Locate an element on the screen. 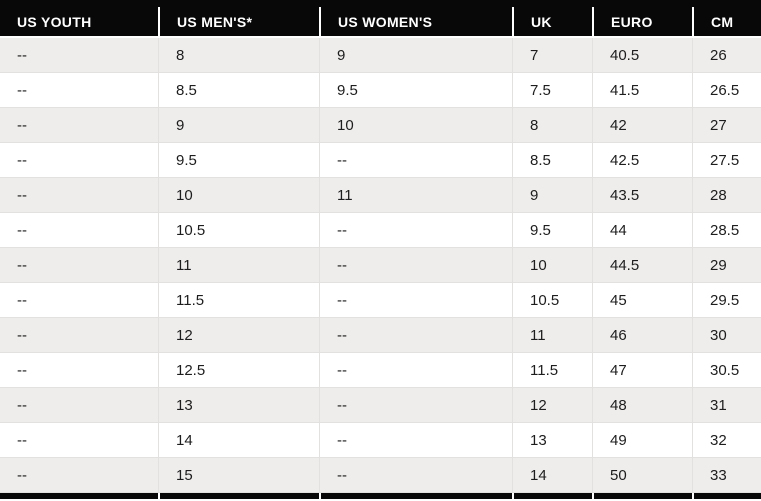 The height and width of the screenshot is (501, 761). table-cell: 42 is located at coordinates (642, 125).